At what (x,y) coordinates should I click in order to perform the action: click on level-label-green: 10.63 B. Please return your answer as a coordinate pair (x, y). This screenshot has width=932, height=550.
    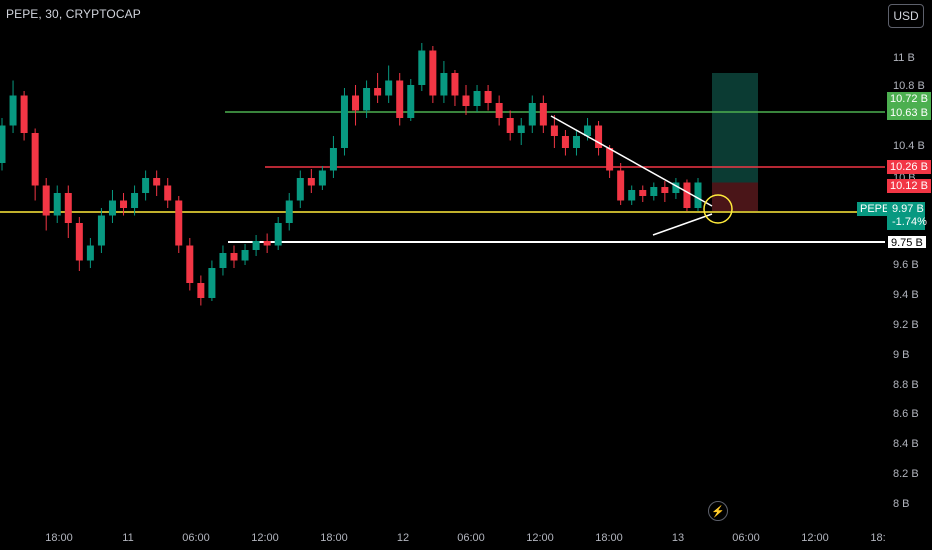
    Looking at the image, I should click on (909, 113).